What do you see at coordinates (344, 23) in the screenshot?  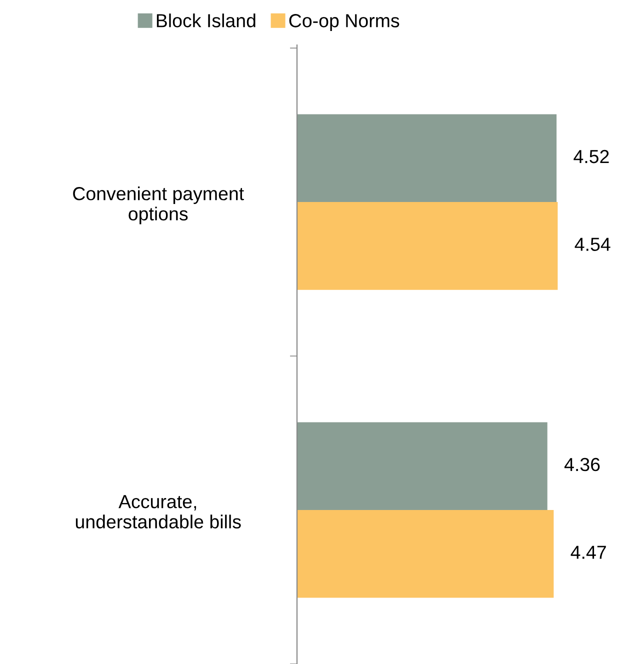 I see `legend-label: Co-op Norms` at bounding box center [344, 23].